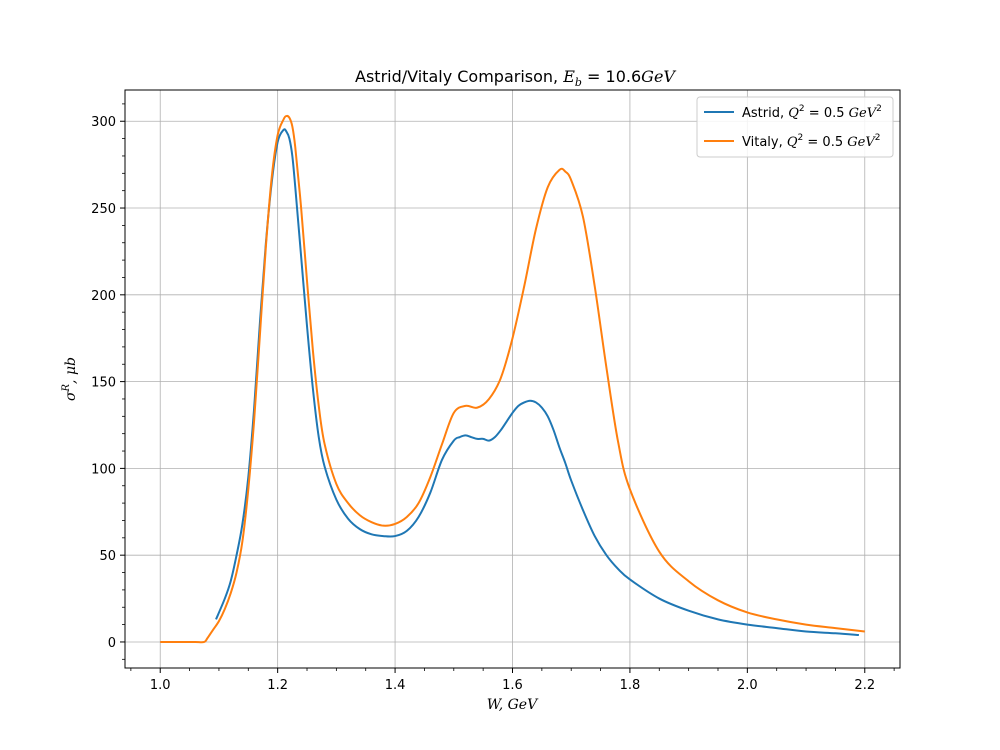  Describe the element at coordinates (793, 113) in the screenshot. I see `legend-astrid-math: Q` at that location.